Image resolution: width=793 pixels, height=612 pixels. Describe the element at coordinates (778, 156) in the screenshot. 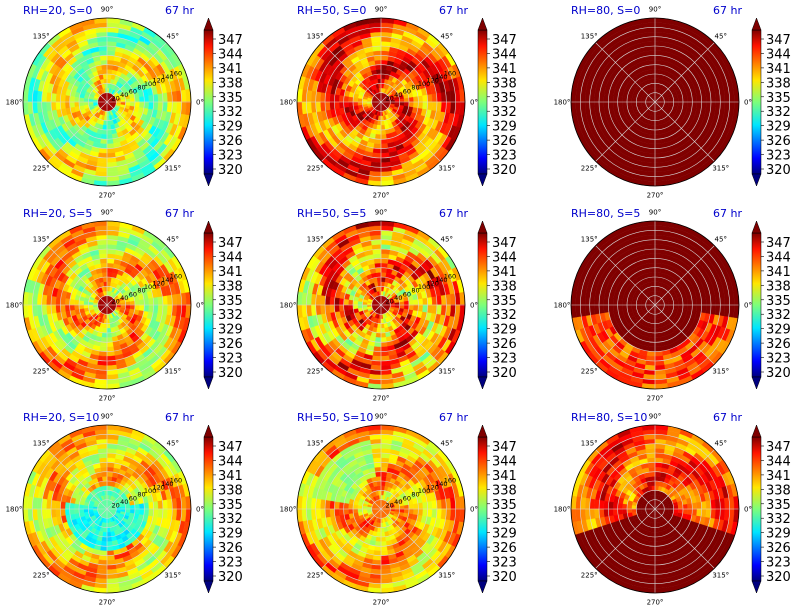

I see `colorbar-tick-label: 323` at that location.